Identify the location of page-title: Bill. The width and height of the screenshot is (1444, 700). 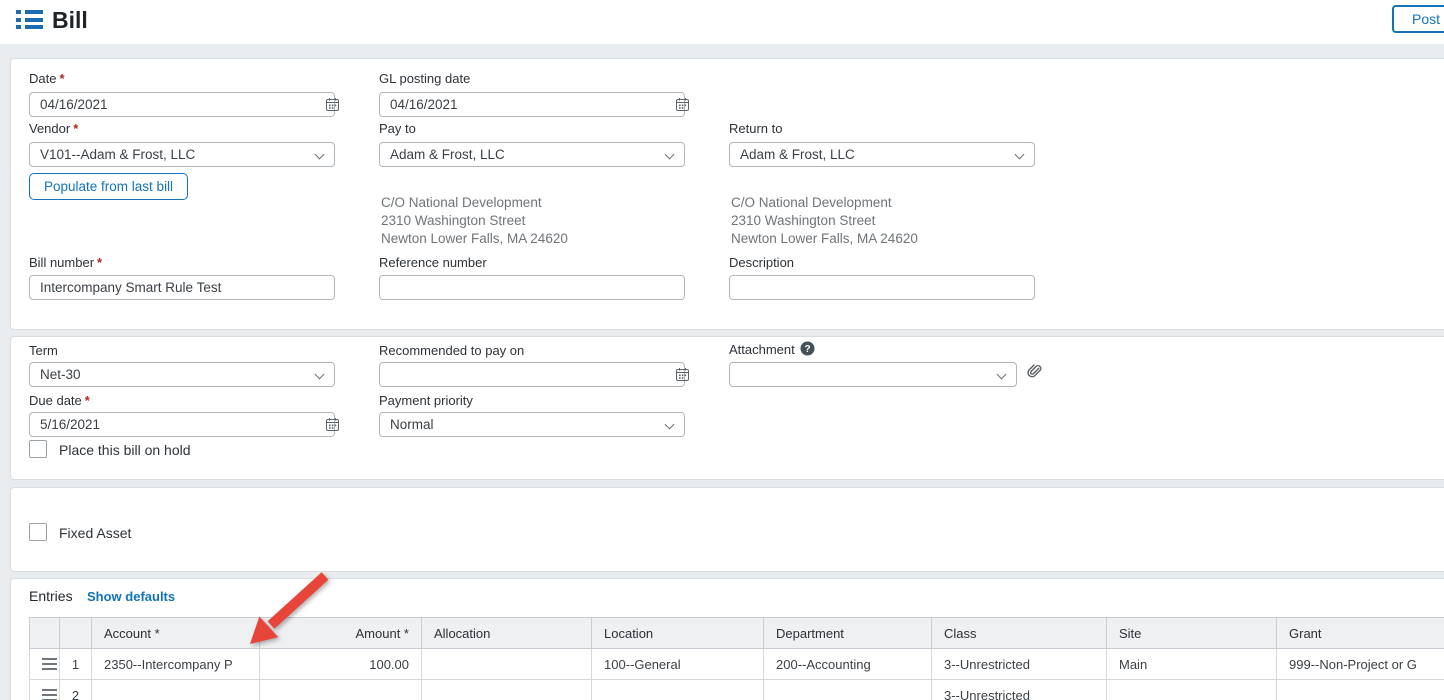
(70, 20).